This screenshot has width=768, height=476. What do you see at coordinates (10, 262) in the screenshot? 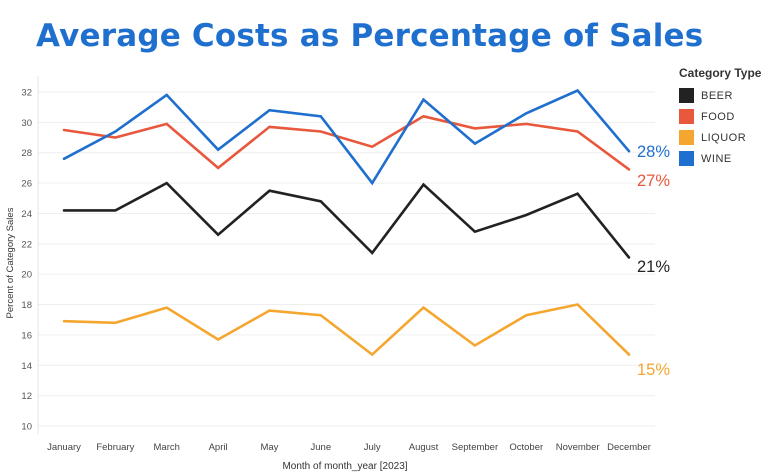
I see `y-axis-label: Percent of Category Sales` at bounding box center [10, 262].